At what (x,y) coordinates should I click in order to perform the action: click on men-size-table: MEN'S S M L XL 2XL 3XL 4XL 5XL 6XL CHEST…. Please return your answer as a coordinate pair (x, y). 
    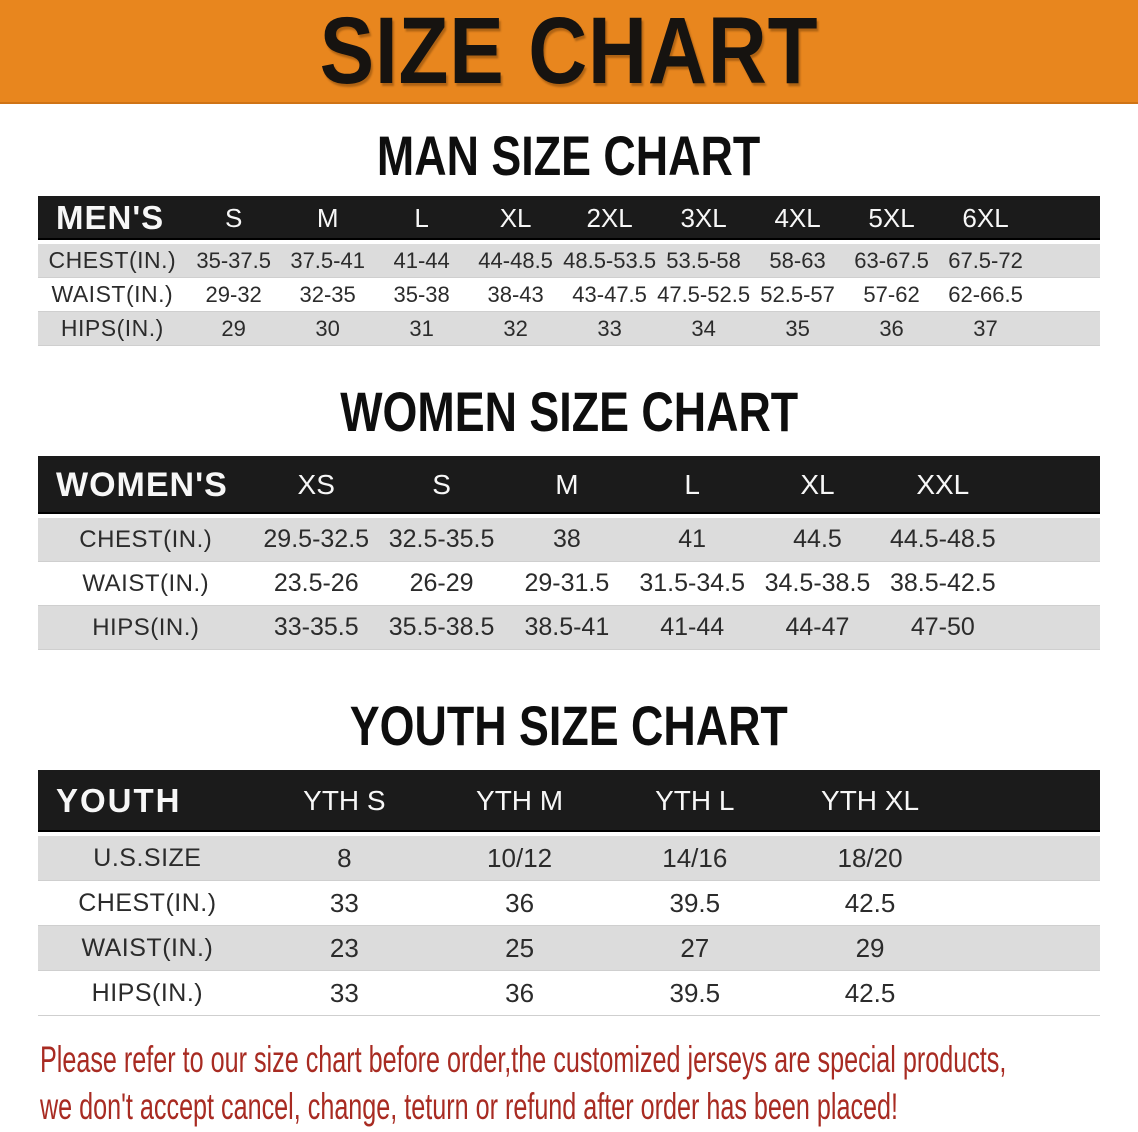
    Looking at the image, I should click on (569, 271).